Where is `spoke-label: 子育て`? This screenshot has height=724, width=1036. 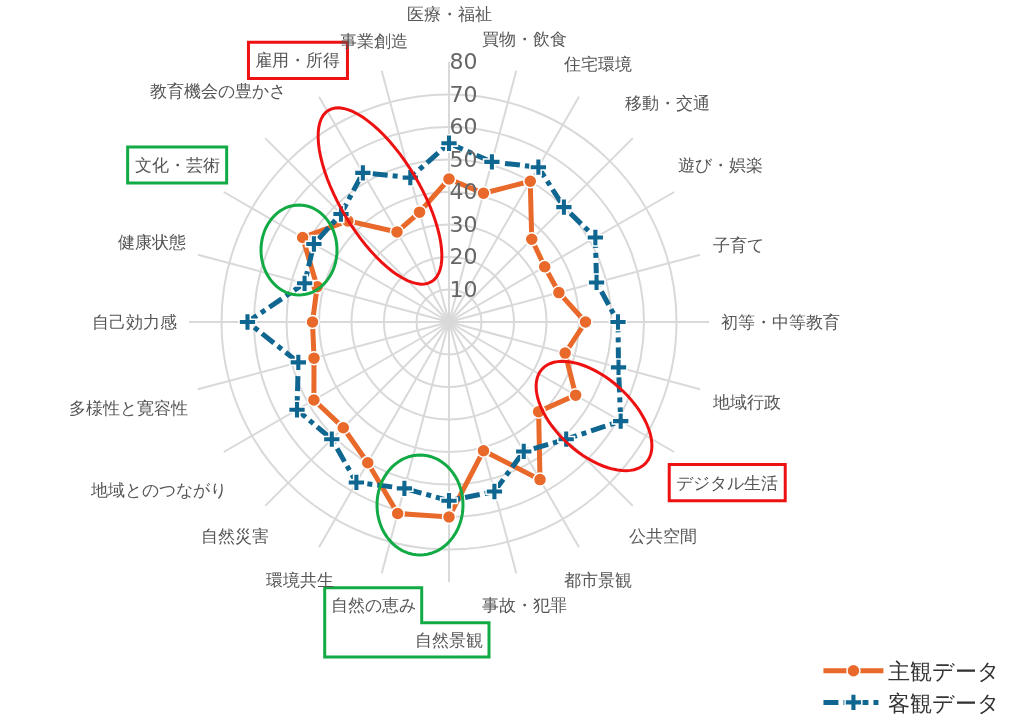 spoke-label: 子育て is located at coordinates (738, 245).